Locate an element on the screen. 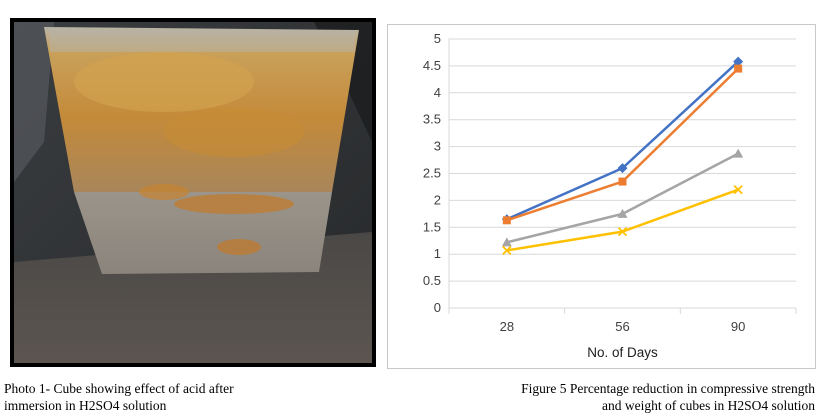 The image size is (825, 419). series-lines is located at coordinates (622, 156).